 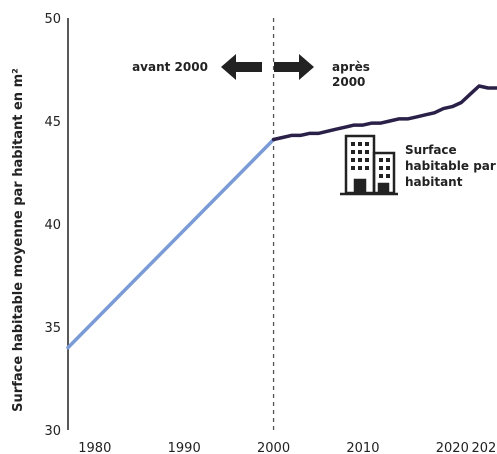 What do you see at coordinates (52, 328) in the screenshot?
I see `y-tick-label: 35` at bounding box center [52, 328].